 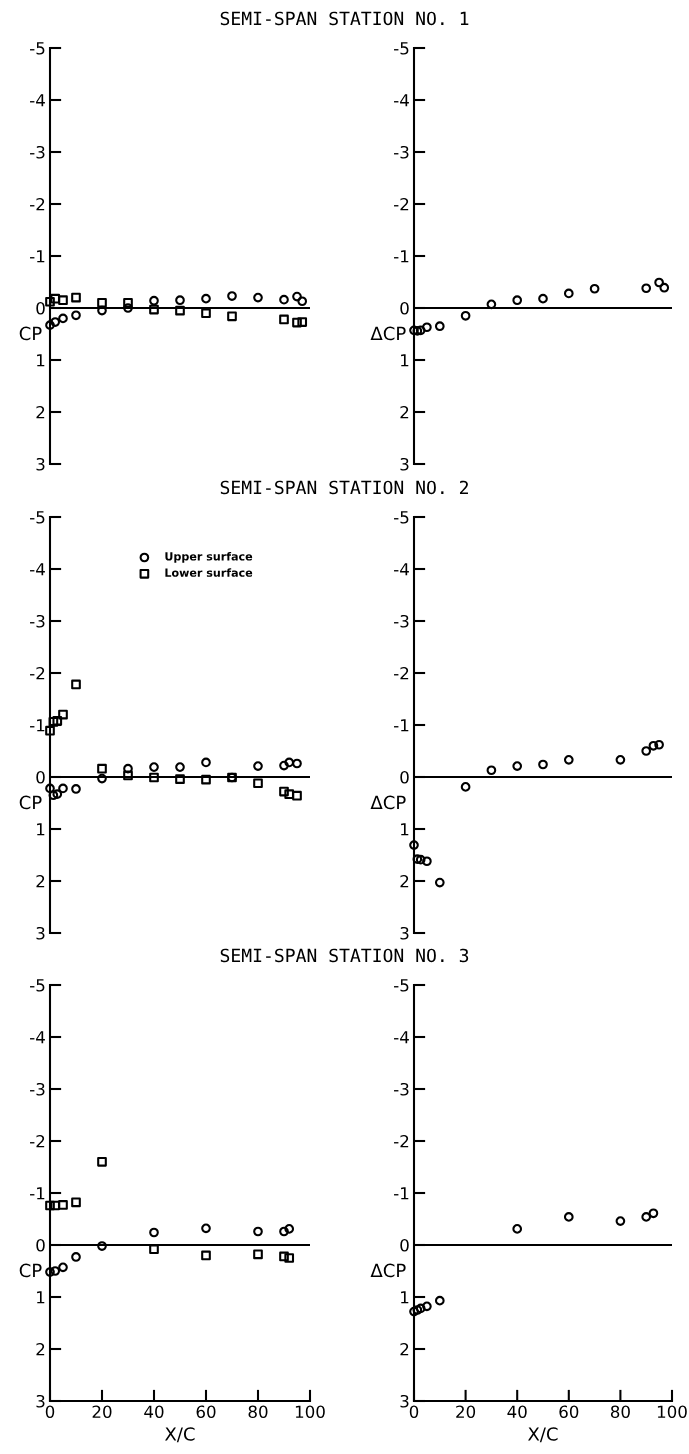 What do you see at coordinates (344, 955) in the screenshot?
I see `chart-title: SEMI-SPAN STATION NO. 3` at bounding box center [344, 955].